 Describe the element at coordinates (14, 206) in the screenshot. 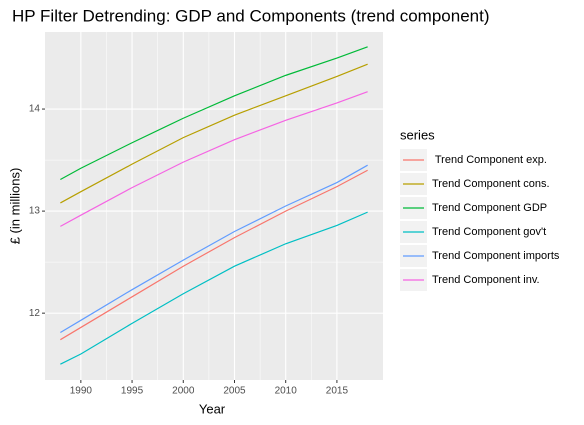

I see `y-axis-label: £ (in millions)` at that location.